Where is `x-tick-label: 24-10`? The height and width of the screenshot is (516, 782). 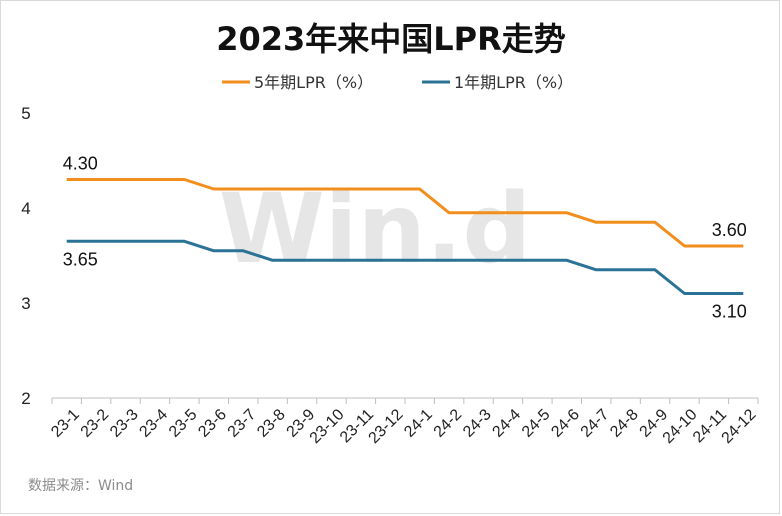
x-tick-label: 24-10 is located at coordinates (680, 426).